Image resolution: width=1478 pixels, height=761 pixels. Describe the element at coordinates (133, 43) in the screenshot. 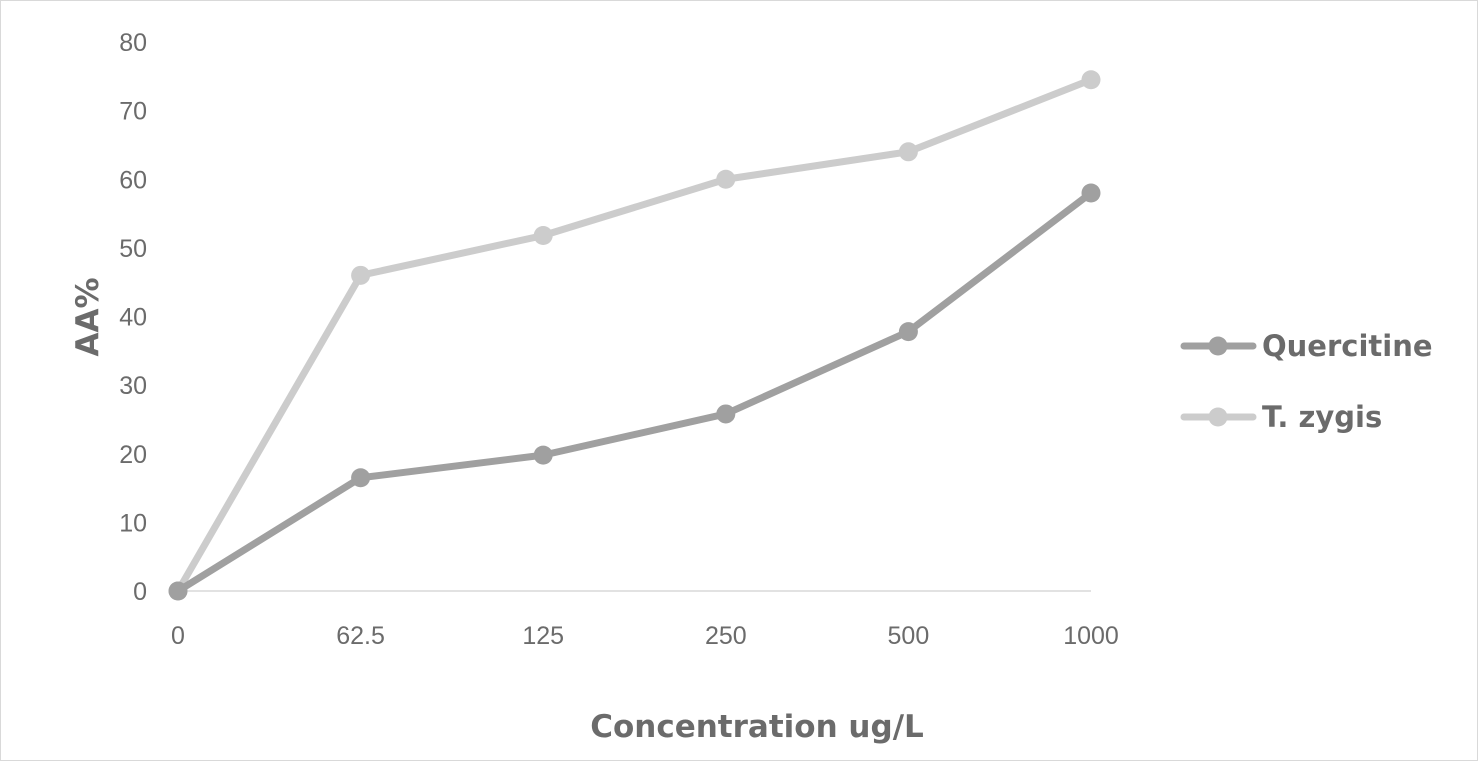

I see `y-tick-label: 80` at that location.